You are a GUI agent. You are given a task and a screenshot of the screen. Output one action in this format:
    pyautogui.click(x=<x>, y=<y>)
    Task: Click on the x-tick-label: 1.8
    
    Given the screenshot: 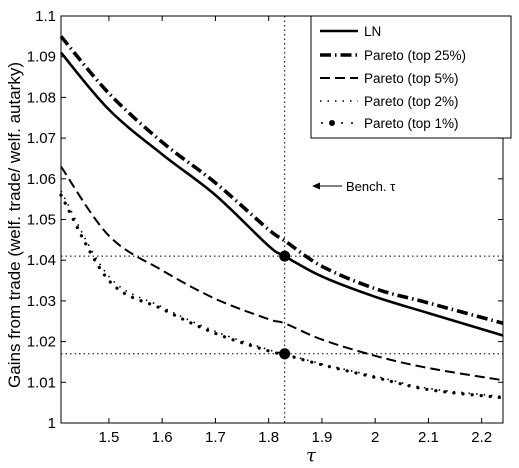 What is the action you would take?
    pyautogui.click(x=268, y=437)
    